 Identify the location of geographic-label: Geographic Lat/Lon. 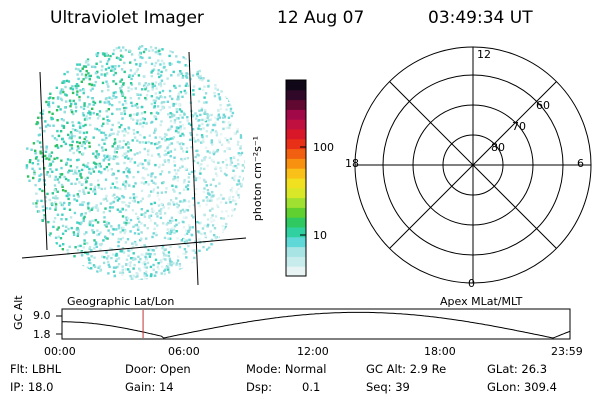
(121, 301).